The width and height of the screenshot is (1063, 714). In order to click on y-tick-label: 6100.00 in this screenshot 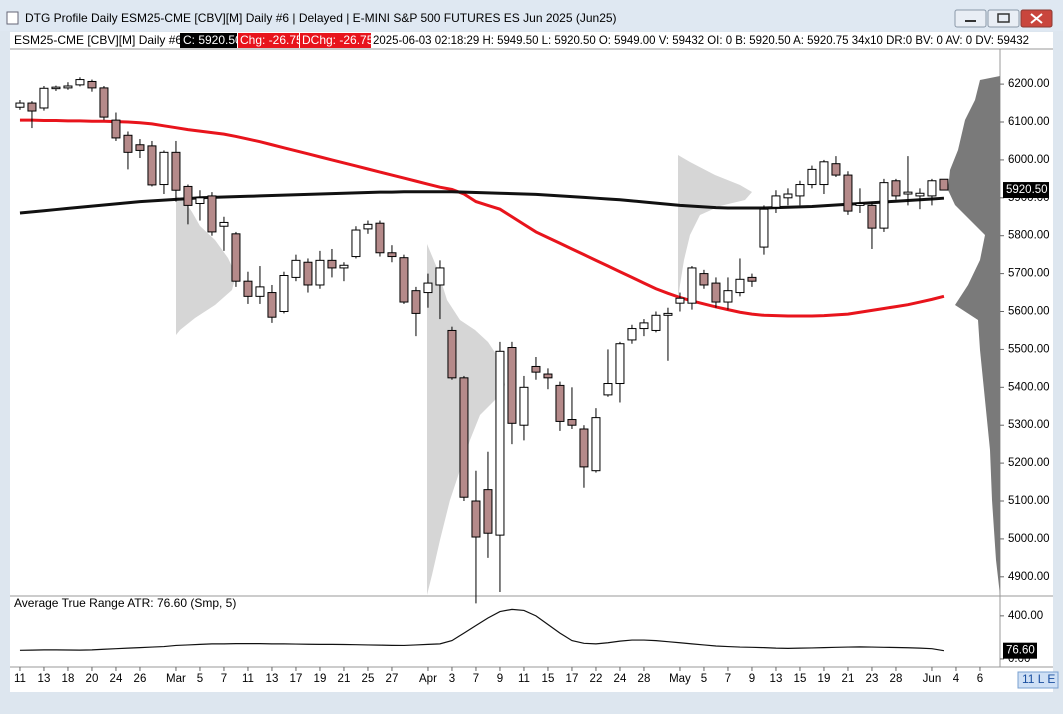, I will do `click(1029, 122)`.